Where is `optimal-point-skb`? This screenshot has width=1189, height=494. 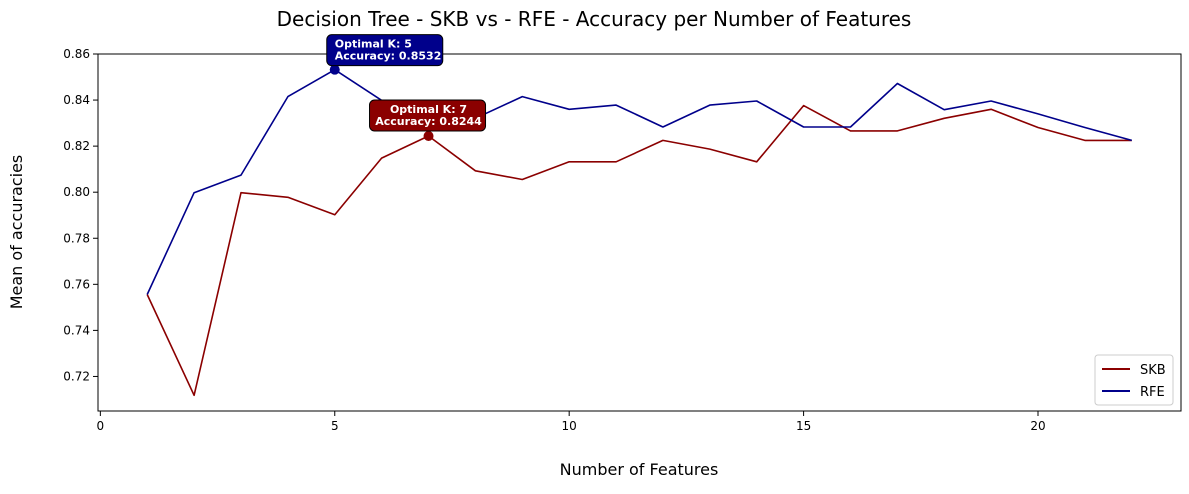 optimal-point-skb is located at coordinates (428, 135).